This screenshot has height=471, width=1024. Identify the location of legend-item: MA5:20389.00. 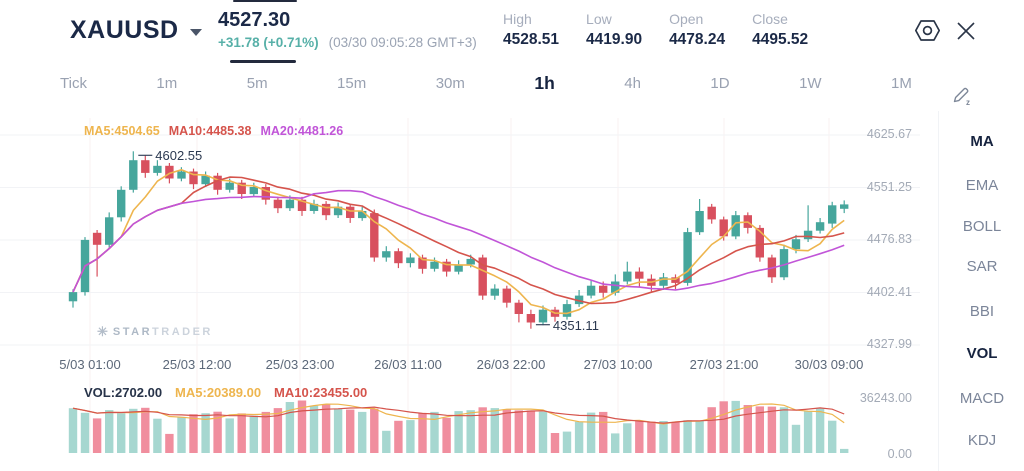
(218, 392).